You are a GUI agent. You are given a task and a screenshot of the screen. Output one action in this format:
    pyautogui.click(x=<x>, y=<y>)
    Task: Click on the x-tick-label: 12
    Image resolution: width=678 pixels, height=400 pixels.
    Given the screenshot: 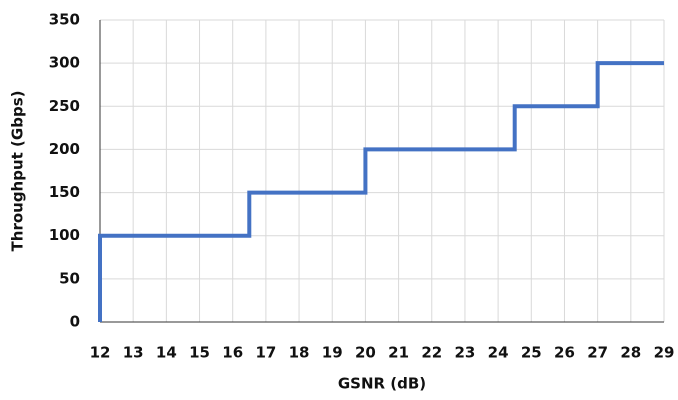 What is the action you would take?
    pyautogui.click(x=100, y=353)
    